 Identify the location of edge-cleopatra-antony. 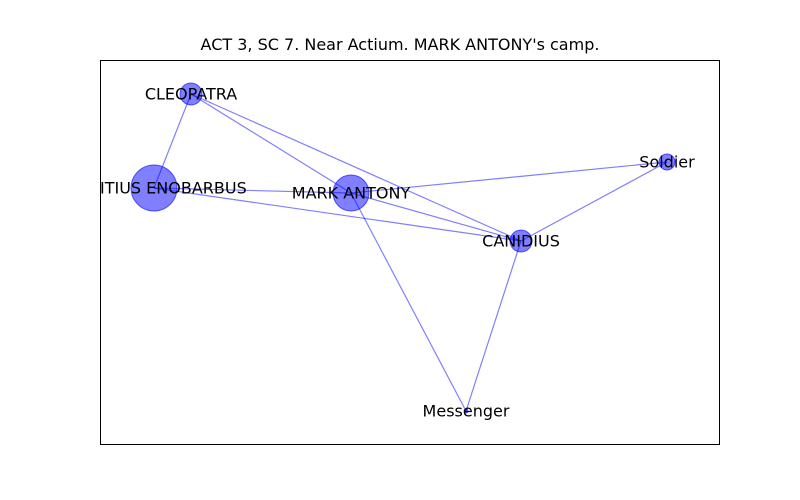
(271, 143).